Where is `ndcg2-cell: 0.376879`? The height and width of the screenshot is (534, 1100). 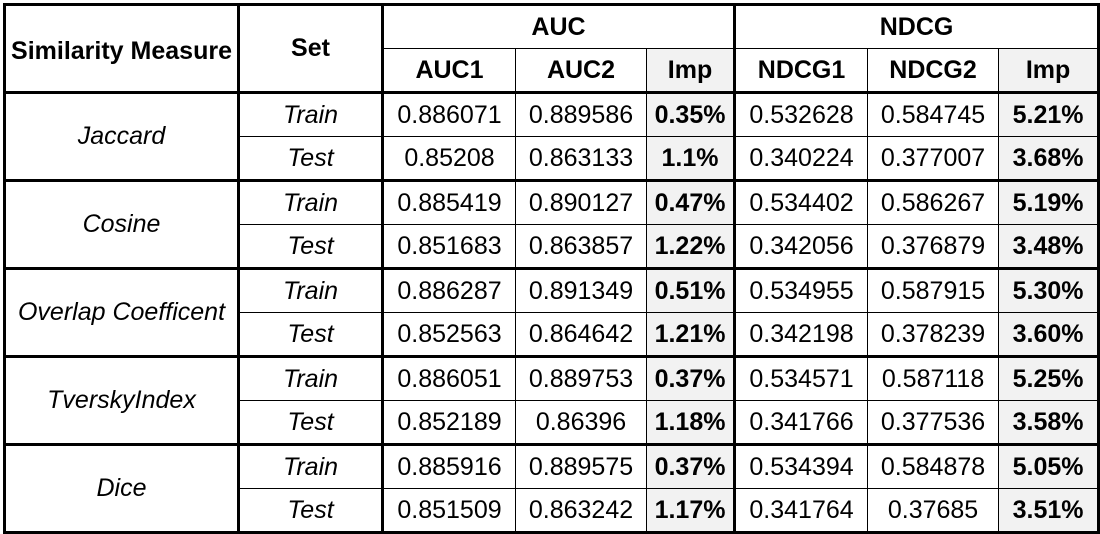 ndcg2-cell: 0.376879 is located at coordinates (933, 247).